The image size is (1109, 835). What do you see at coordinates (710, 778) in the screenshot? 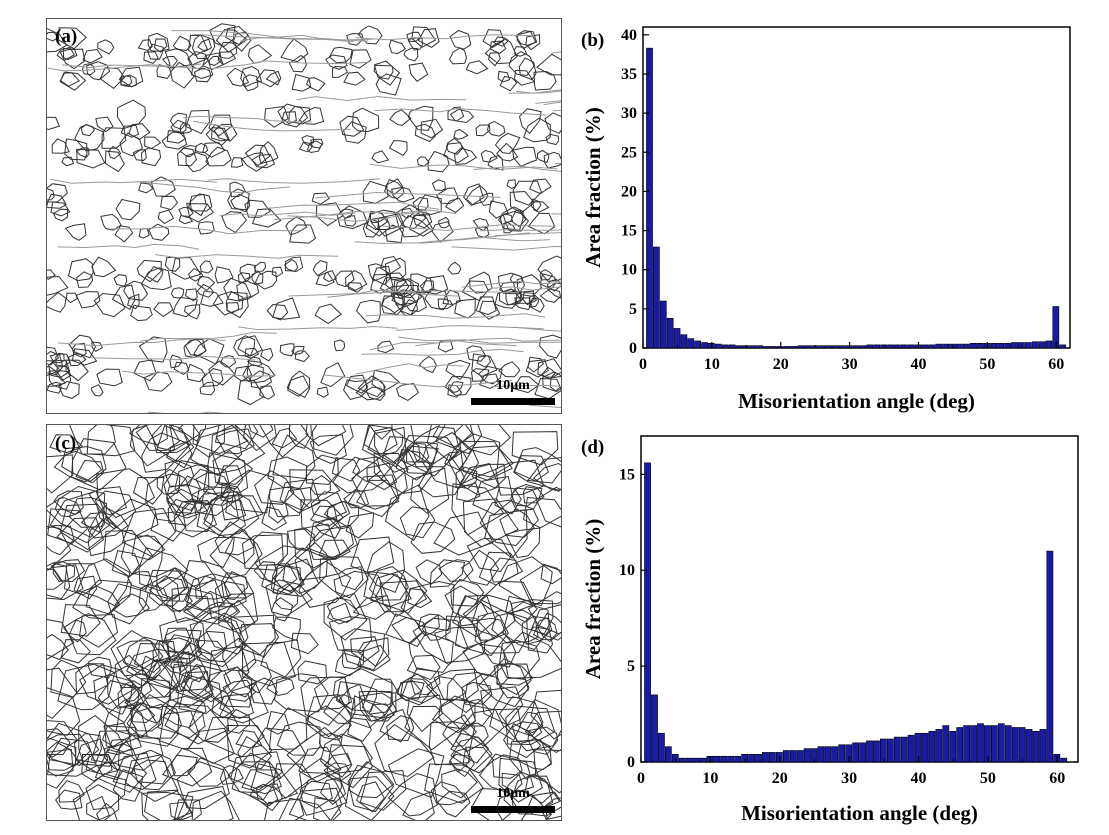
I see `x-tick-label: 10` at bounding box center [710, 778].